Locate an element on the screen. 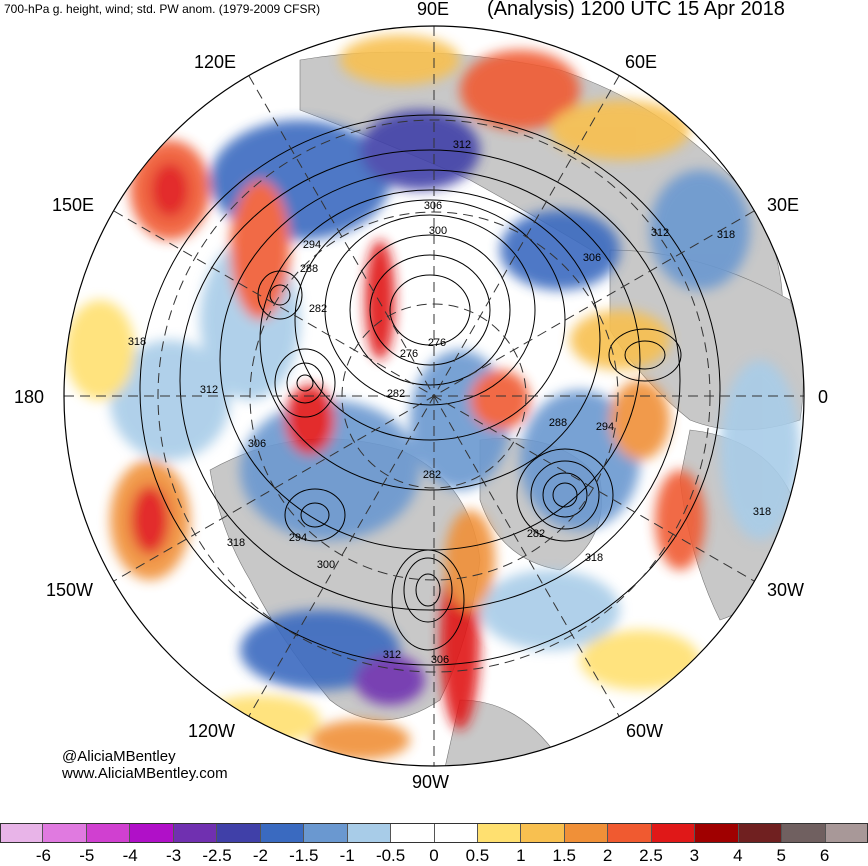  colorbar is located at coordinates (434, 833).